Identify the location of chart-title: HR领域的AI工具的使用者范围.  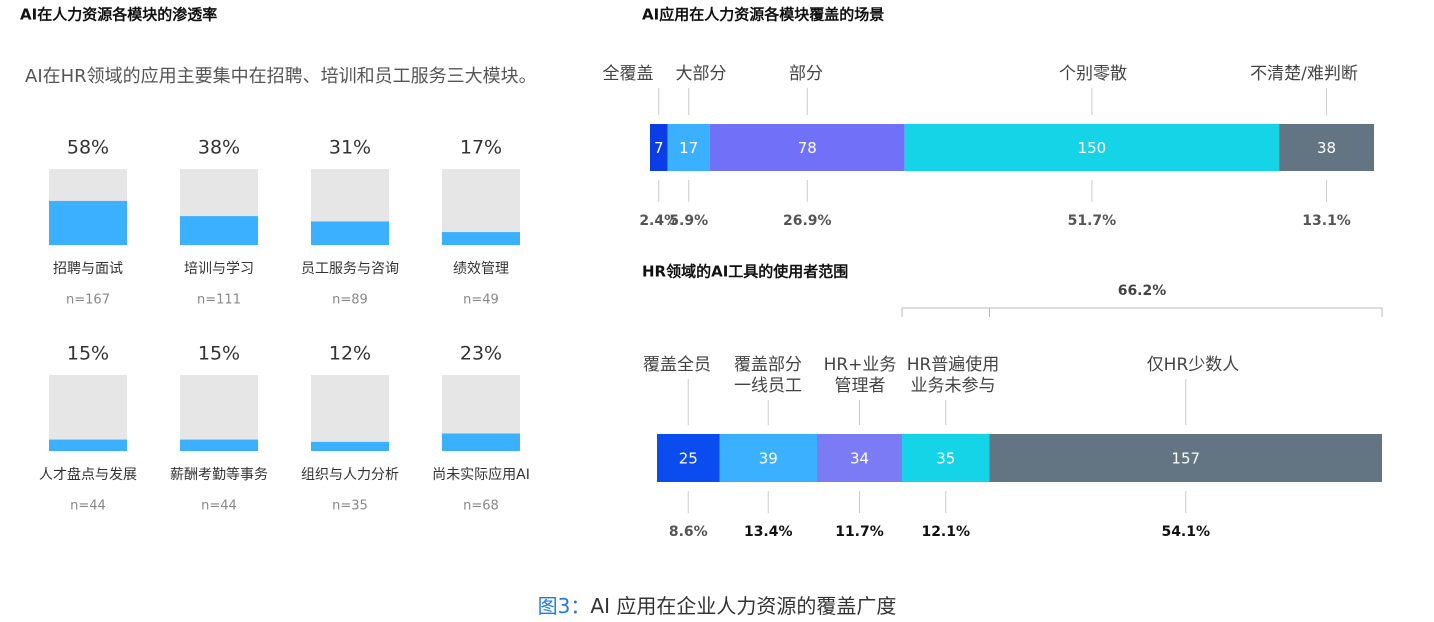
(745, 272).